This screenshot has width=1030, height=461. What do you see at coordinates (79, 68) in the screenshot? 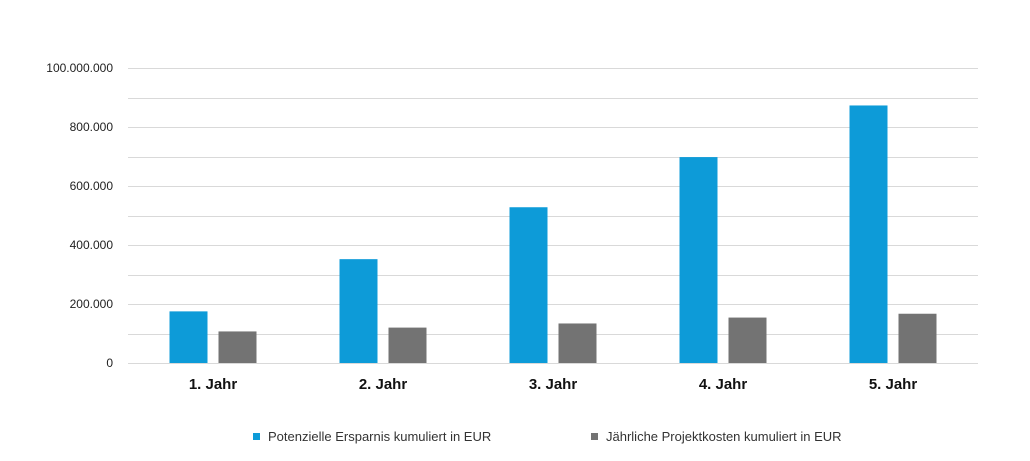
I see `y-tick-label: 100.000.000` at bounding box center [79, 68].